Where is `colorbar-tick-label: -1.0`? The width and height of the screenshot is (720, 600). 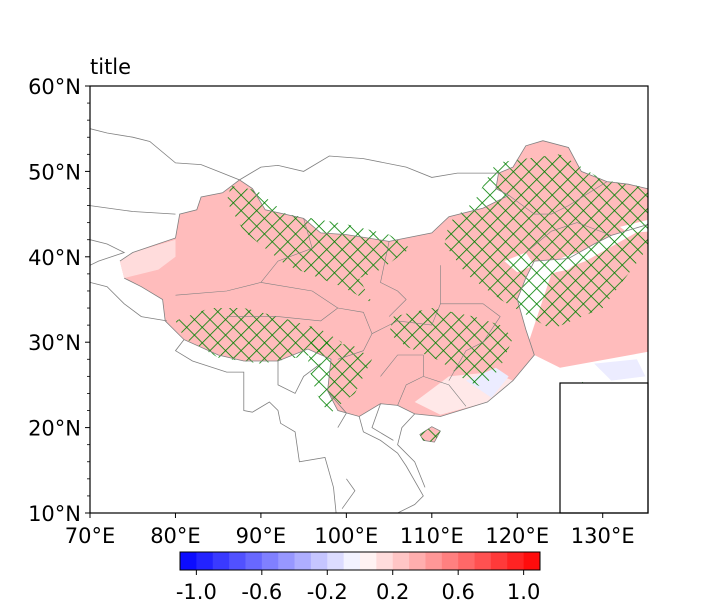
colorbar-tick-label: -1.0 is located at coordinates (196, 590).